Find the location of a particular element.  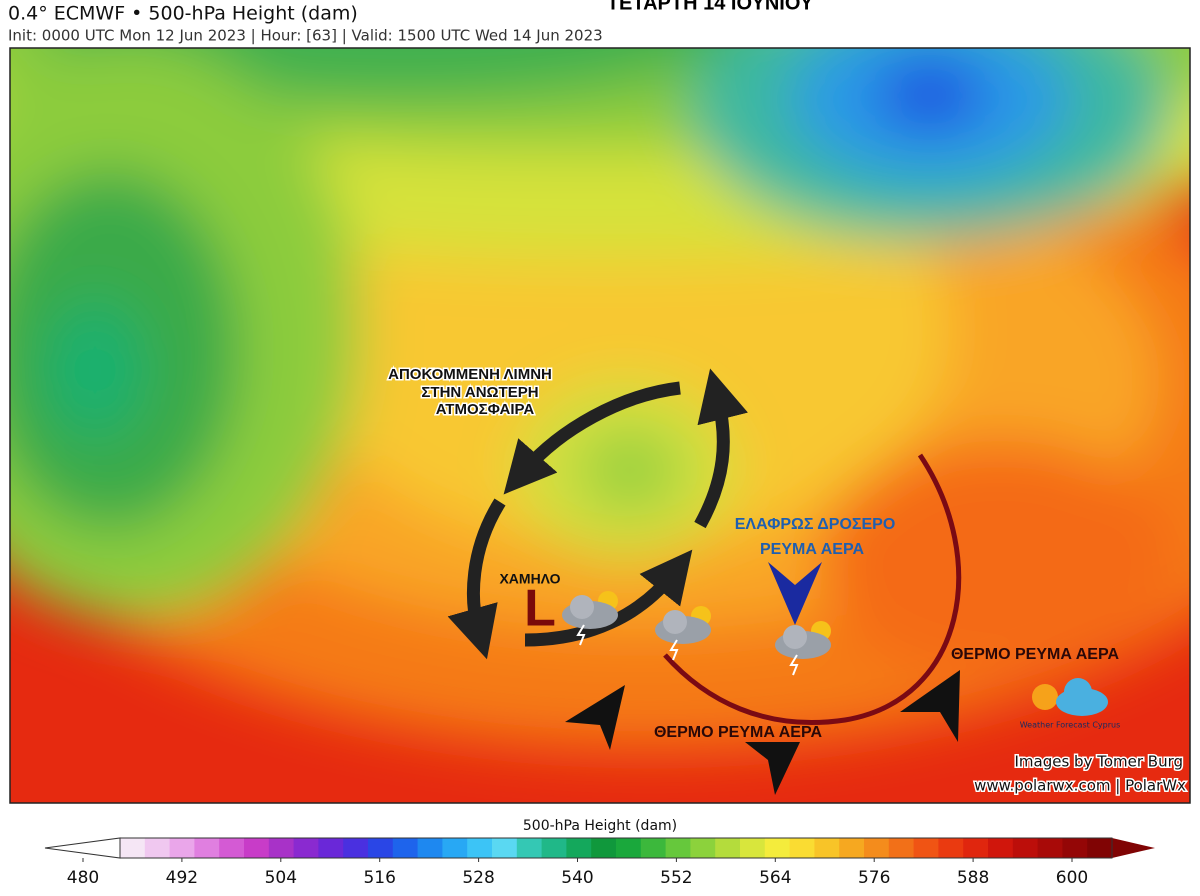

warm-flow-curve is located at coordinates (812, 589).